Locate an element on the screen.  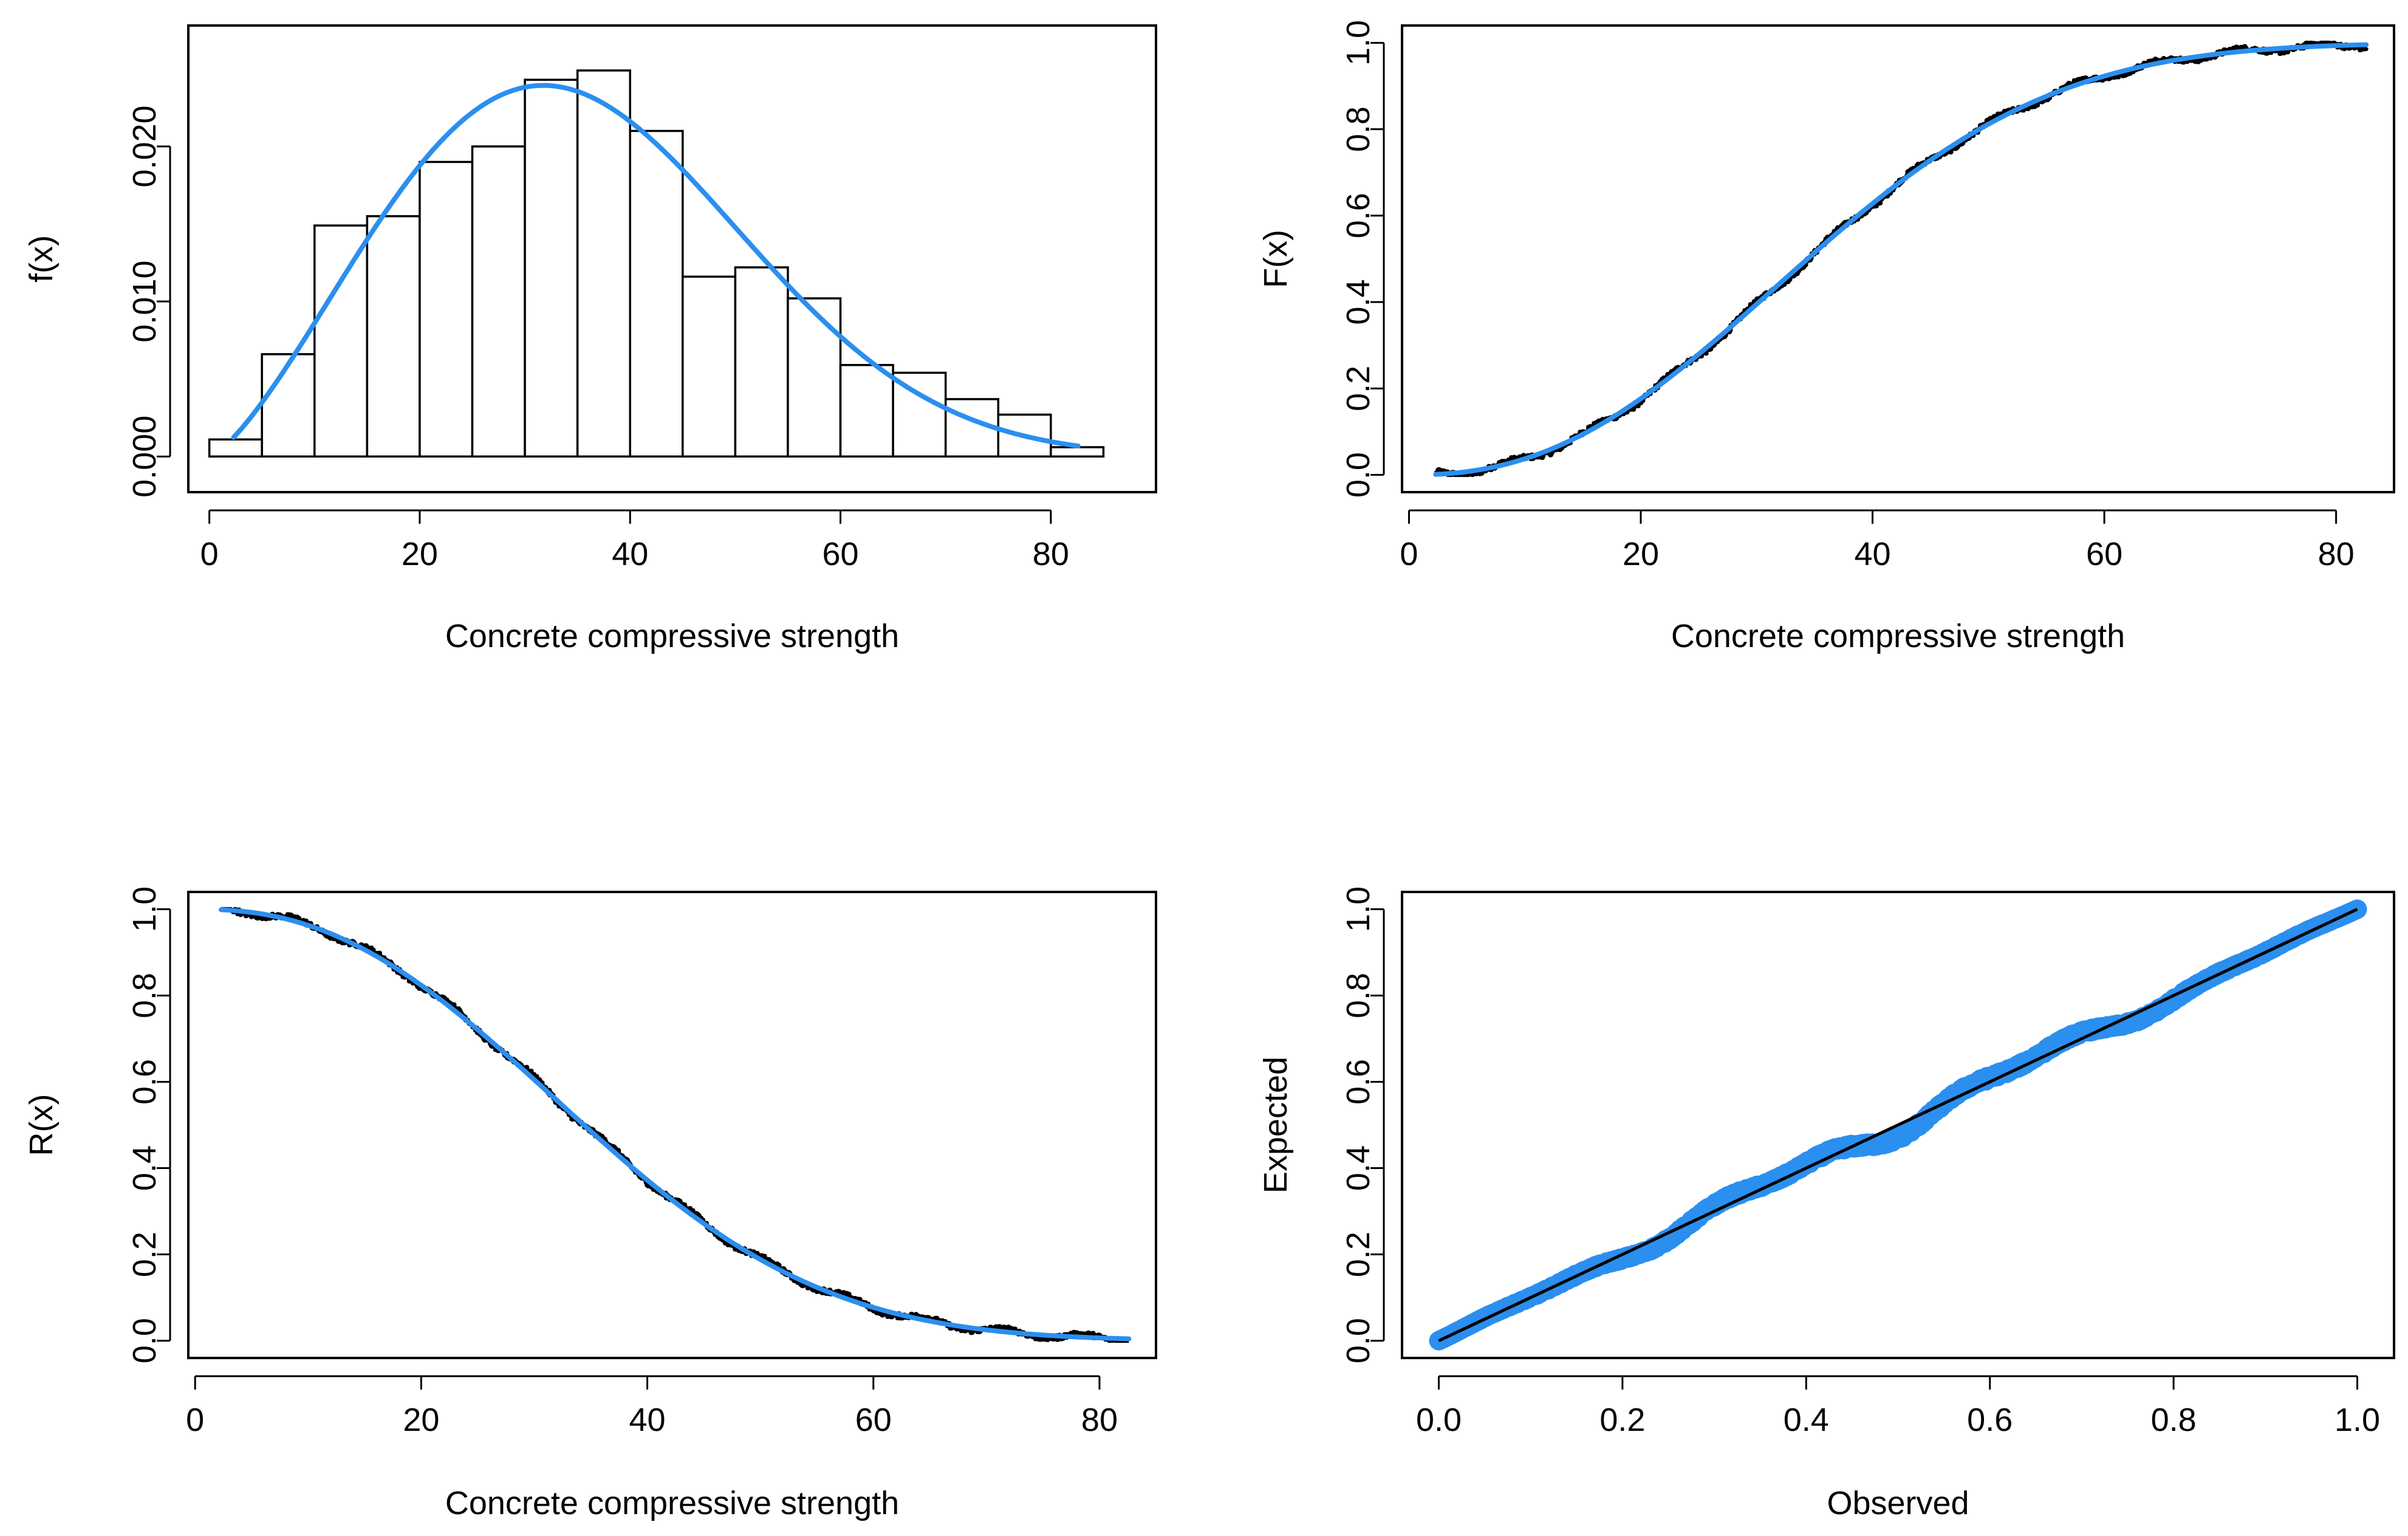
reference-line is located at coordinates (1898, 1125).